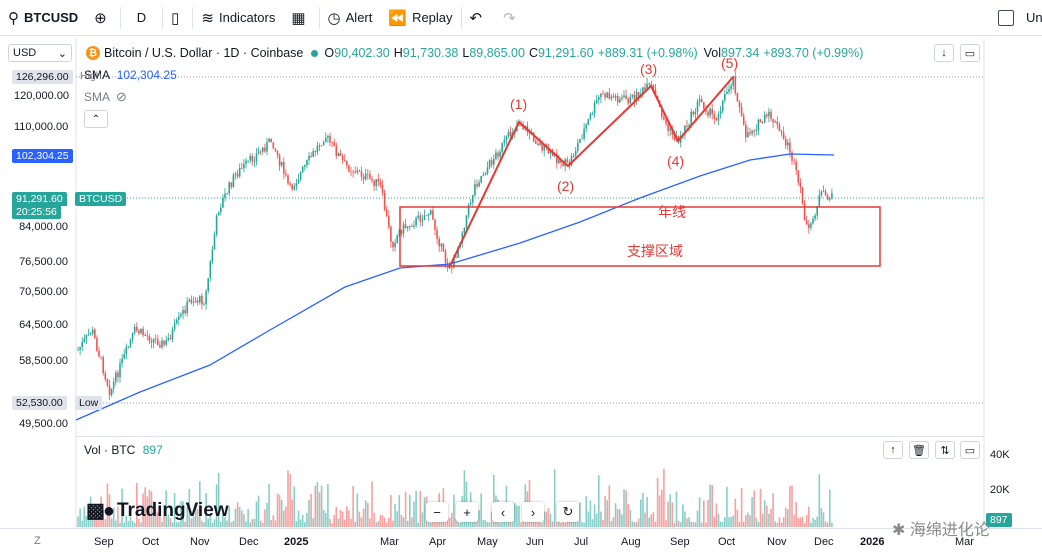 The width and height of the screenshot is (1042, 556). What do you see at coordinates (432, 17) in the screenshot?
I see `replay-label: Replay` at bounding box center [432, 17].